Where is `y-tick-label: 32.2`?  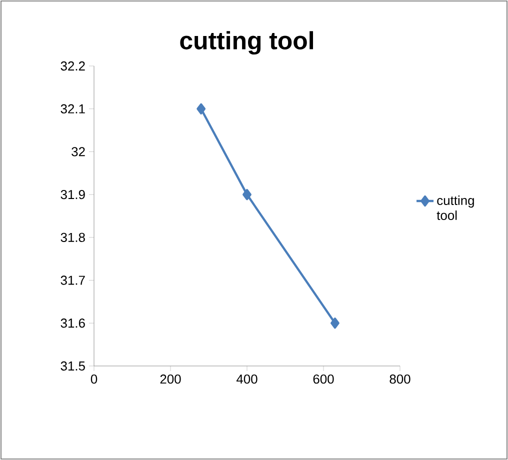 y-tick-label: 32.2 is located at coordinates (72, 66).